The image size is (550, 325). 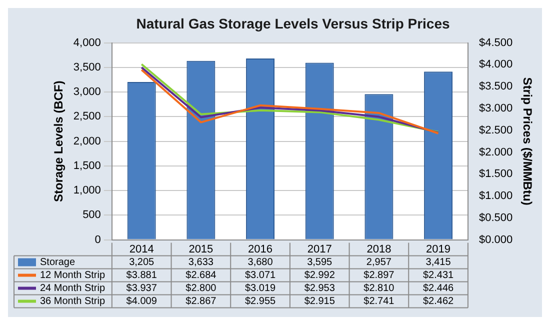 What do you see at coordinates (495, 174) in the screenshot?
I see `y2-tick-label: $1.500` at bounding box center [495, 174].